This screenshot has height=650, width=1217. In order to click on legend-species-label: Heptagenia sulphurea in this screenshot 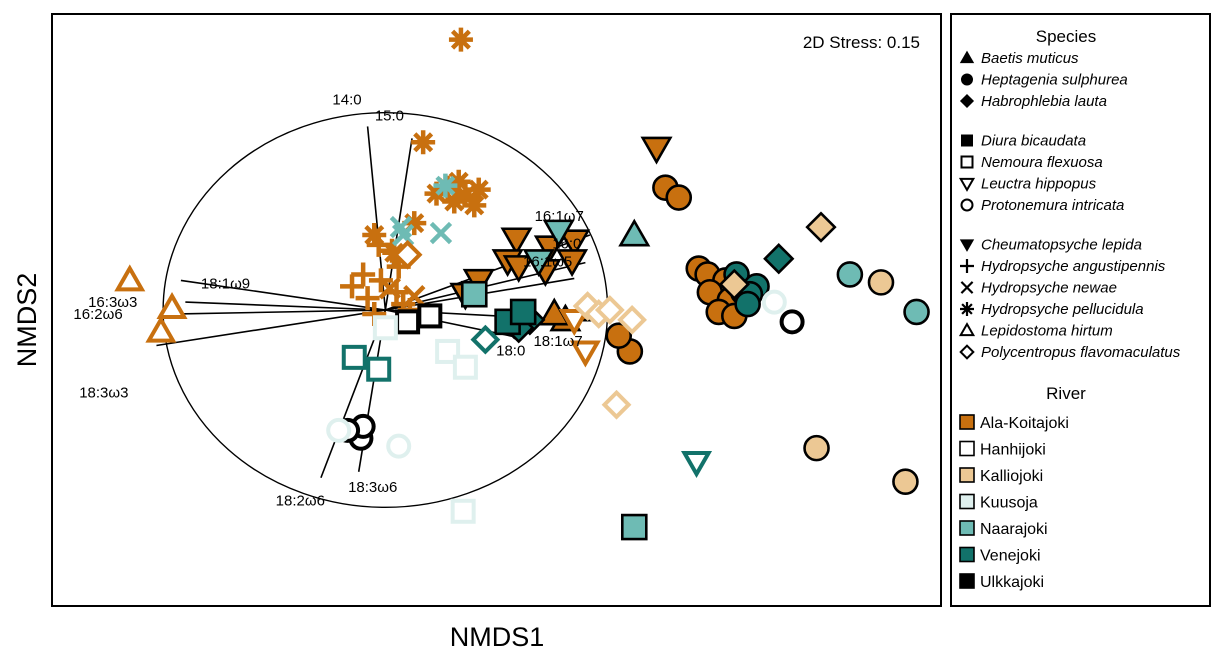, I will do `click(1054, 80)`.